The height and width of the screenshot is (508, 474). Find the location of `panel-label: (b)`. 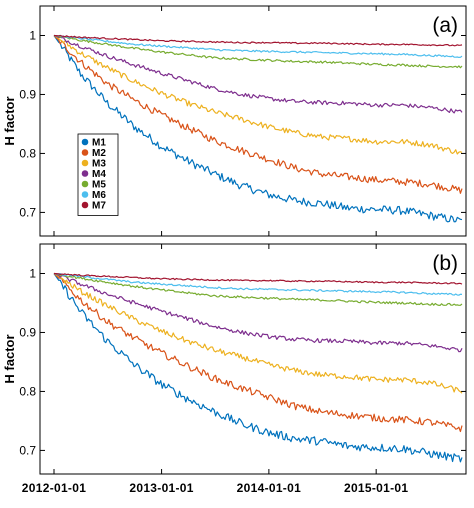

panel-label: (b) is located at coordinates (445, 263).